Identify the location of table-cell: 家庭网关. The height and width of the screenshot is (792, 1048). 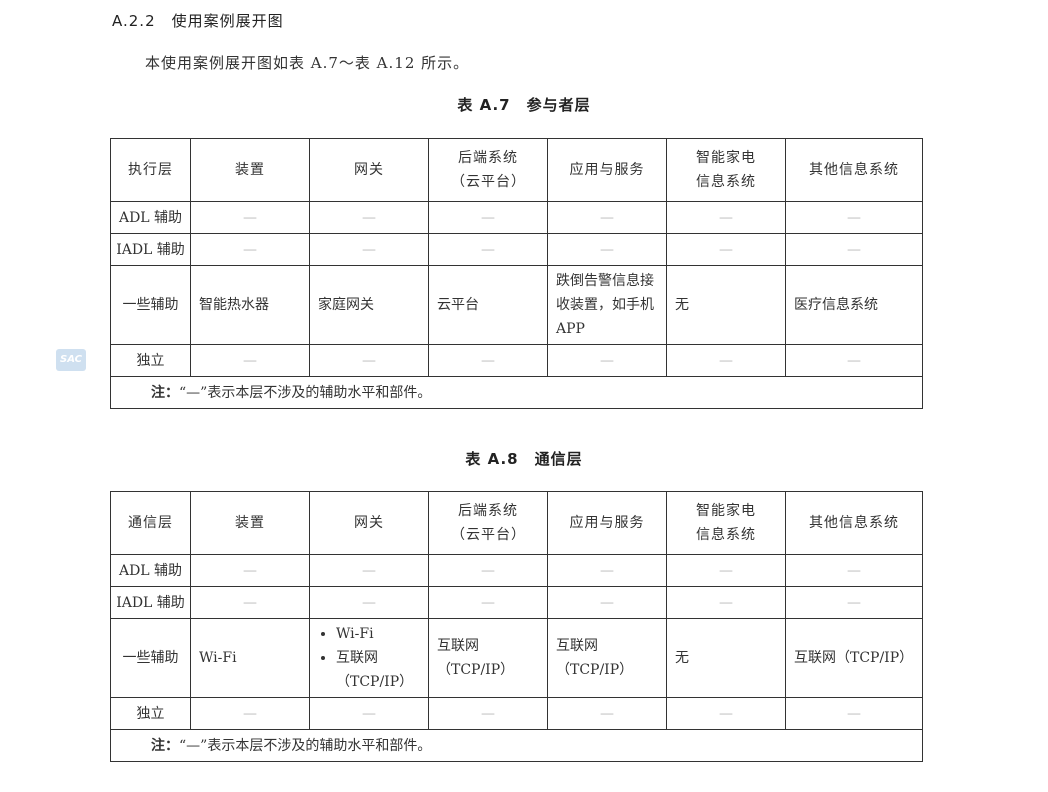
(369, 305).